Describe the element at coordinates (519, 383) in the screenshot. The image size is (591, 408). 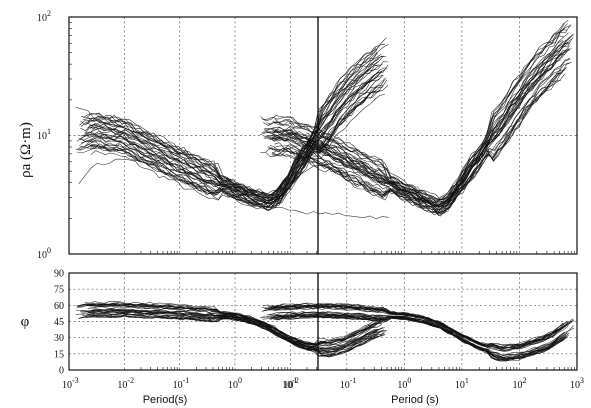
I see `x-tick-label: 10²` at that location.